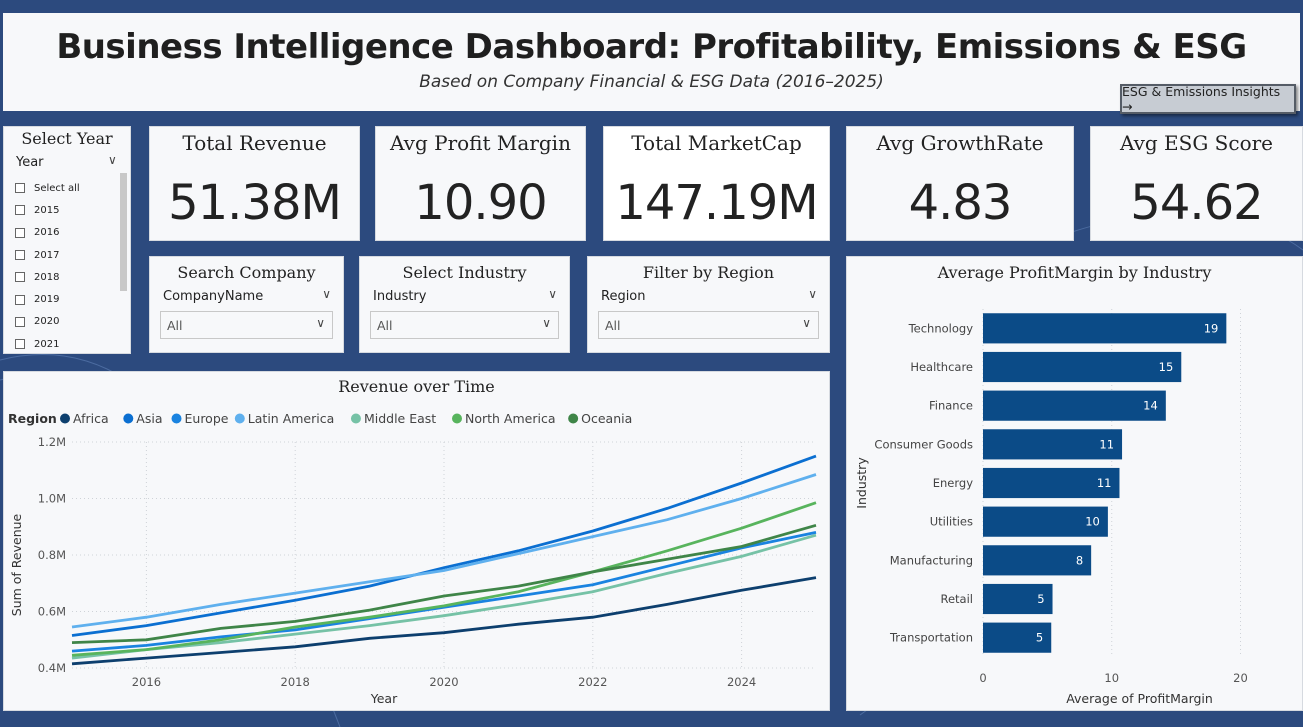  What do you see at coordinates (1166, 367) in the screenshot?
I see `bar-data-label: 15` at bounding box center [1166, 367].